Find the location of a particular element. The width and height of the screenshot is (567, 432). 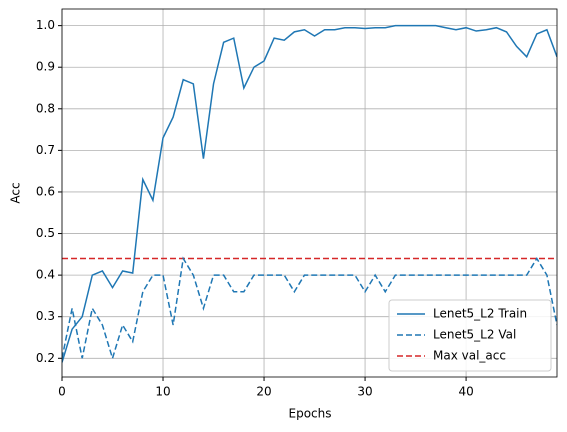

y-tick-label: 0.6 is located at coordinates (45, 191).